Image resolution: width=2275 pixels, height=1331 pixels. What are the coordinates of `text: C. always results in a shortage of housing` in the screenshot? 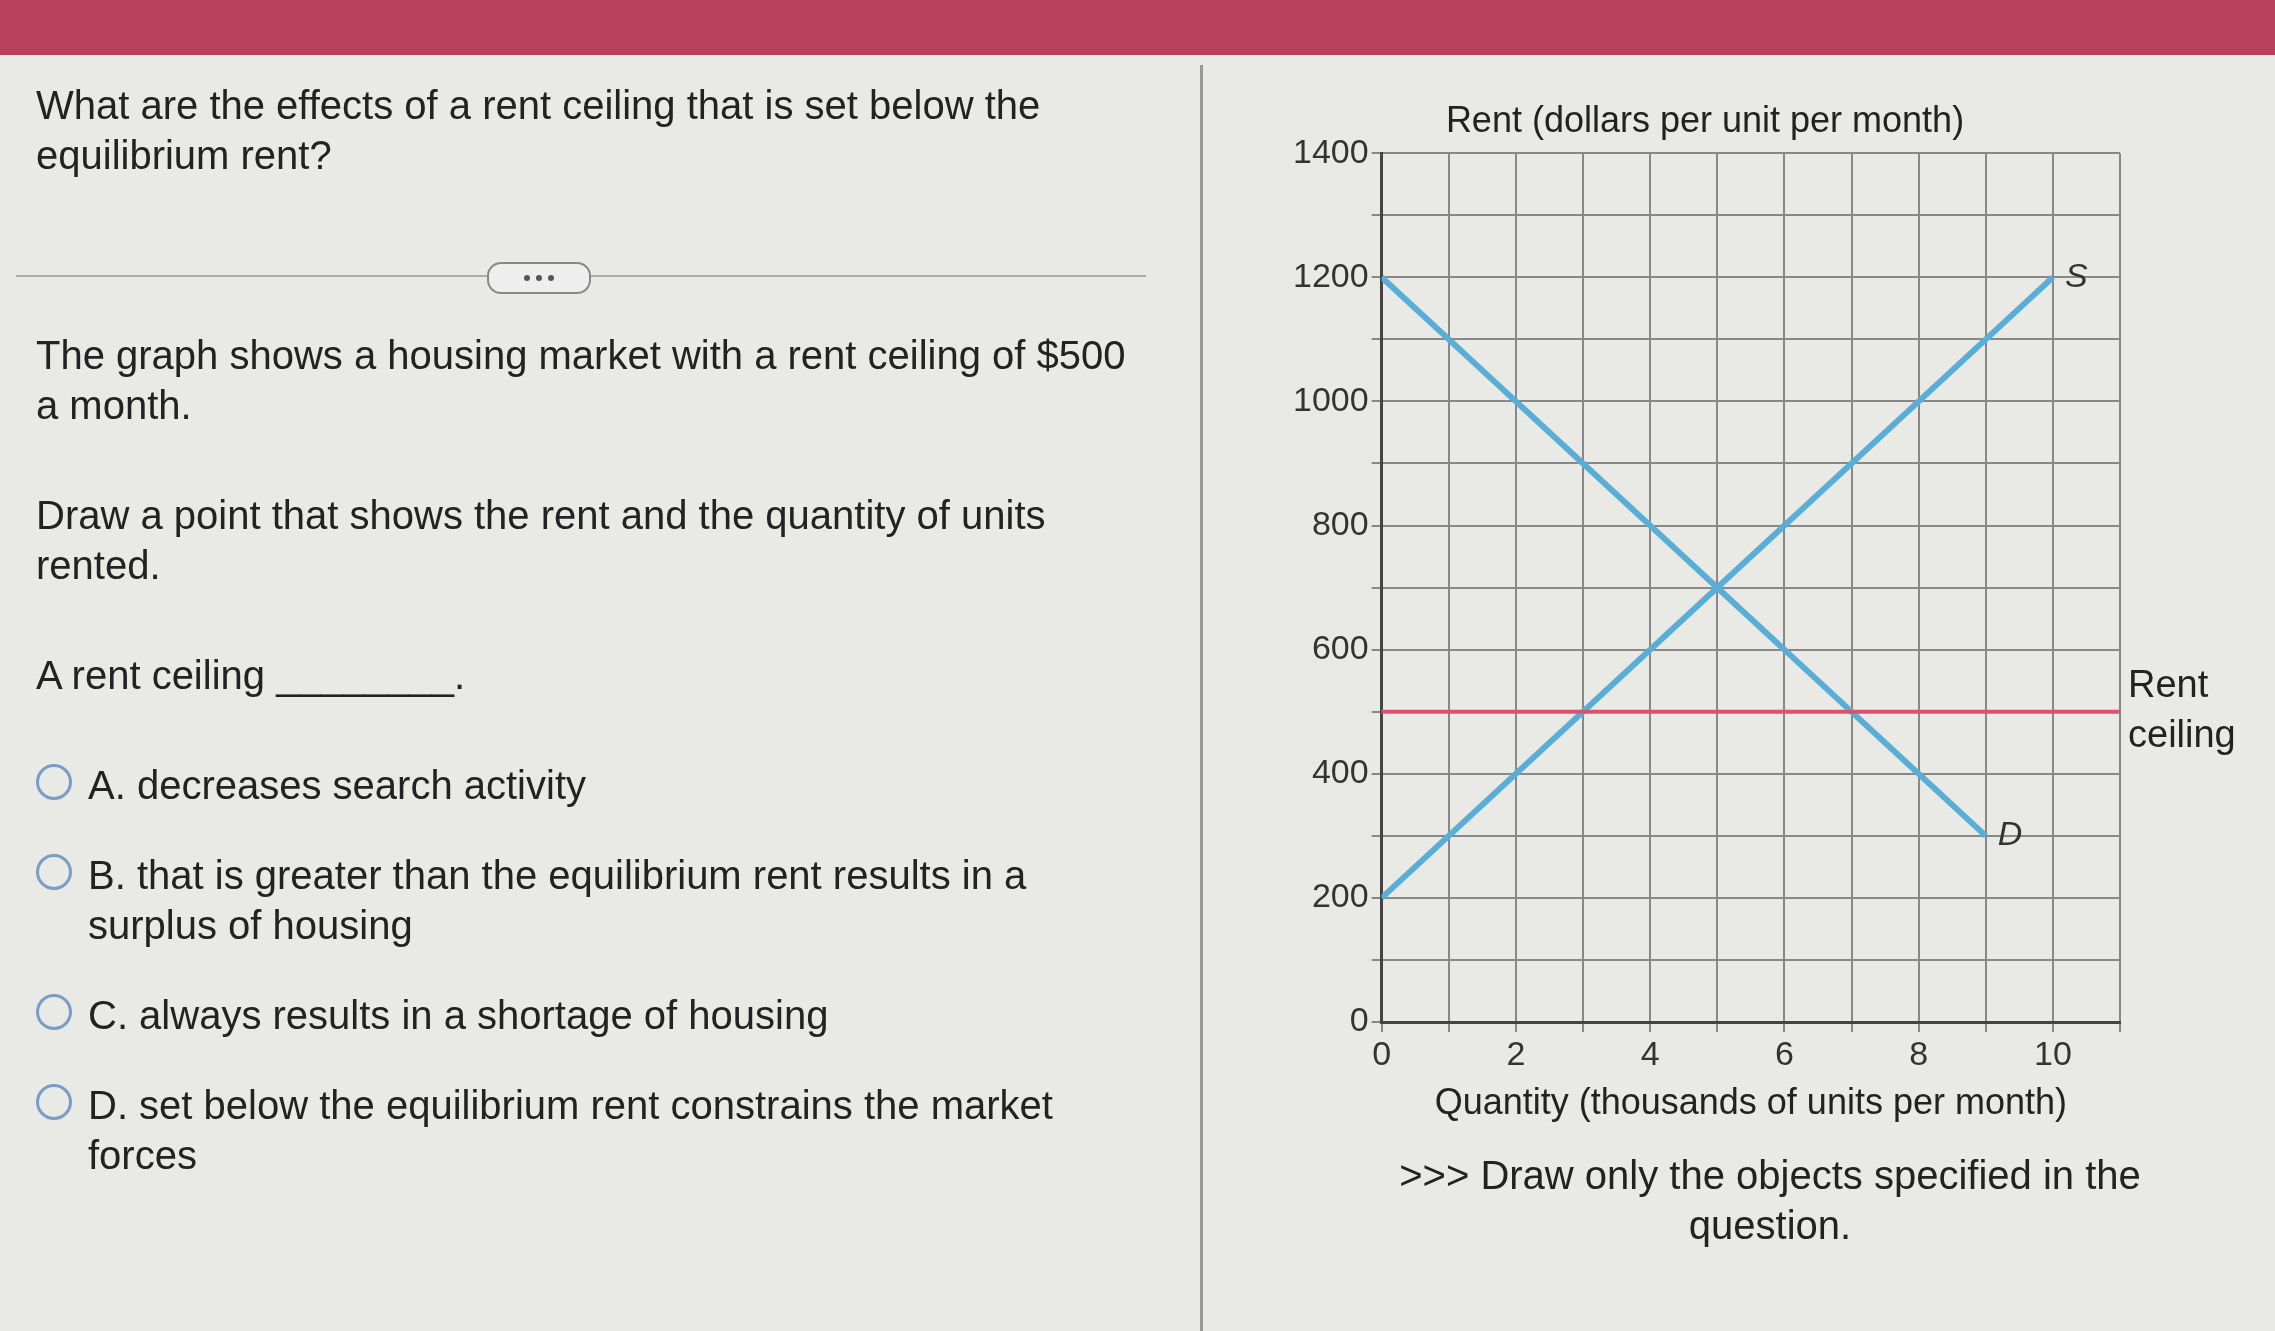 It's located at (458, 1015).